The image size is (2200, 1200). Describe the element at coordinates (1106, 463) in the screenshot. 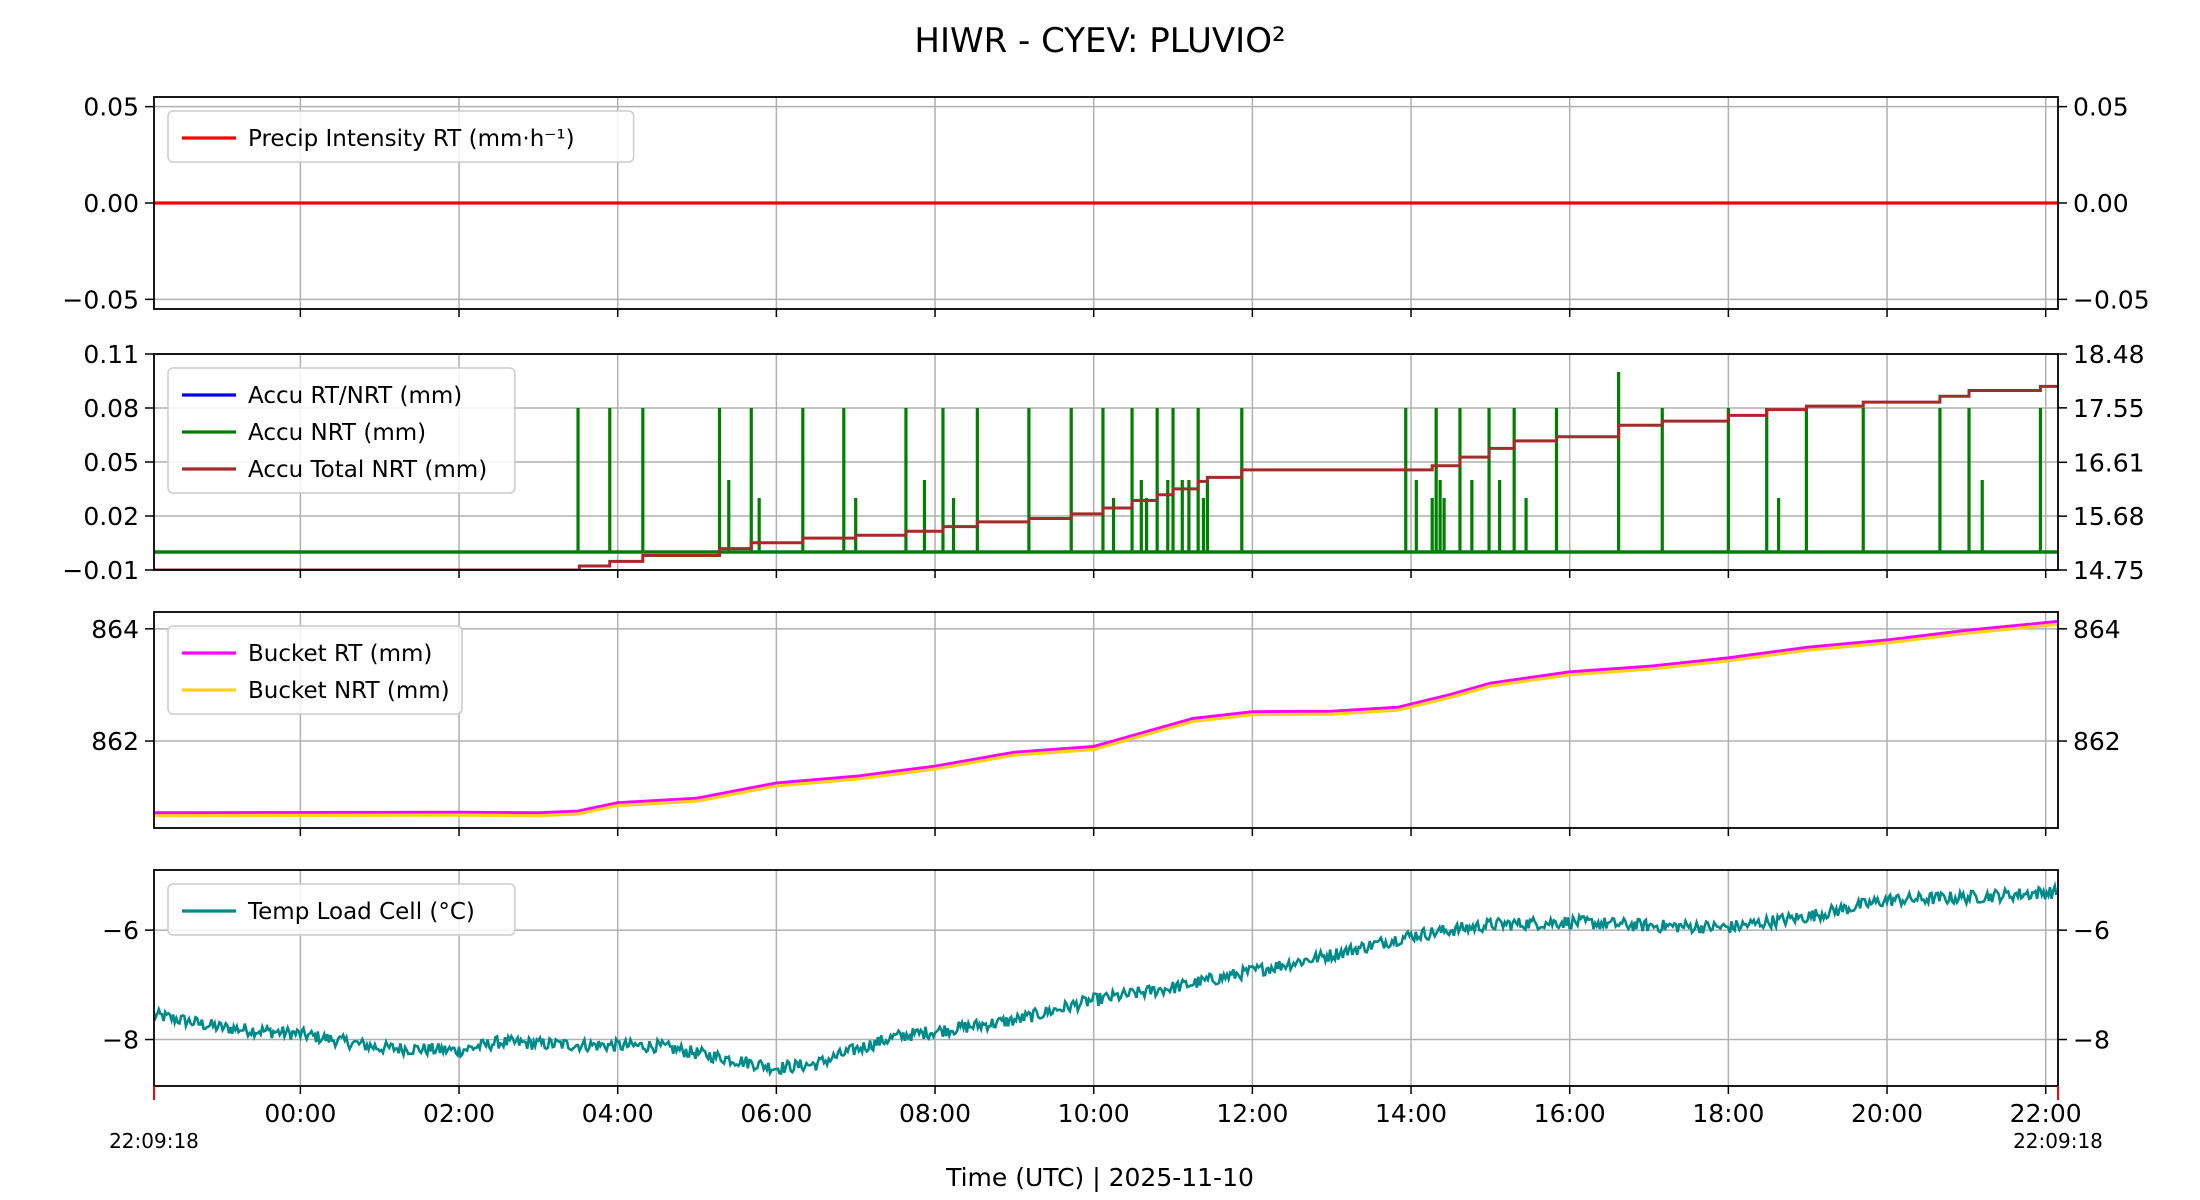

I see `series-line-accu-nrt` at that location.